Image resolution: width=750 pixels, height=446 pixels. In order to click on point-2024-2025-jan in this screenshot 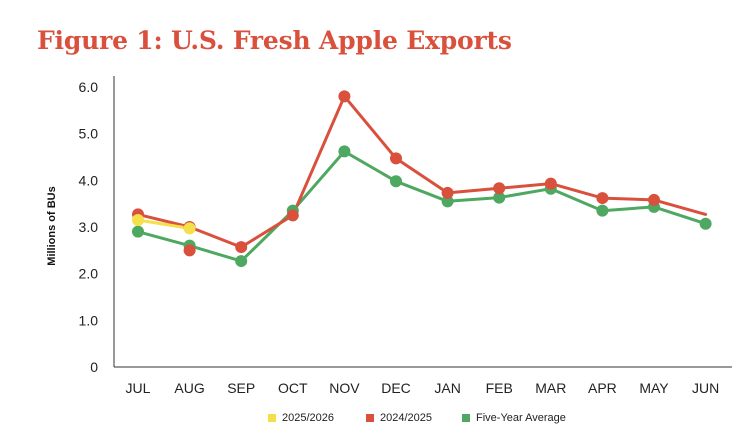, I will do `click(447, 192)`.